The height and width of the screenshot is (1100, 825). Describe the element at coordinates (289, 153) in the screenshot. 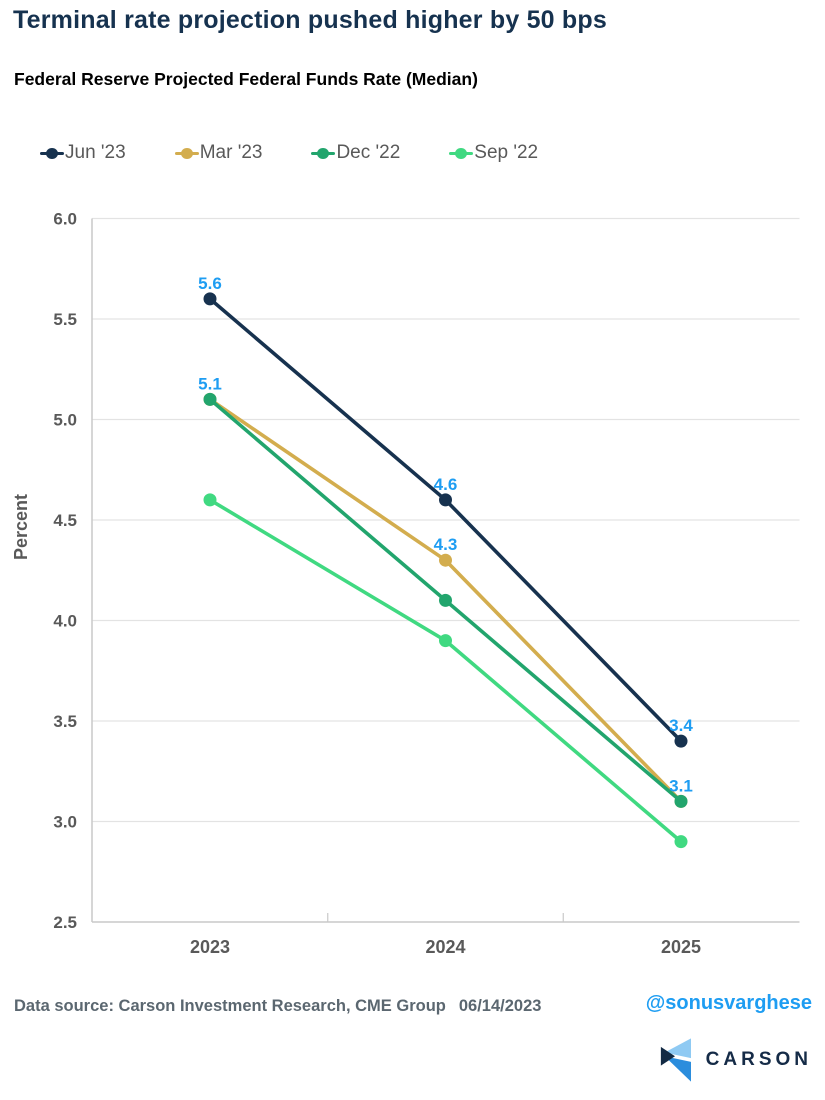

I see `legend: Jun '23 Mar '23 Dec '22 Sep '22` at that location.